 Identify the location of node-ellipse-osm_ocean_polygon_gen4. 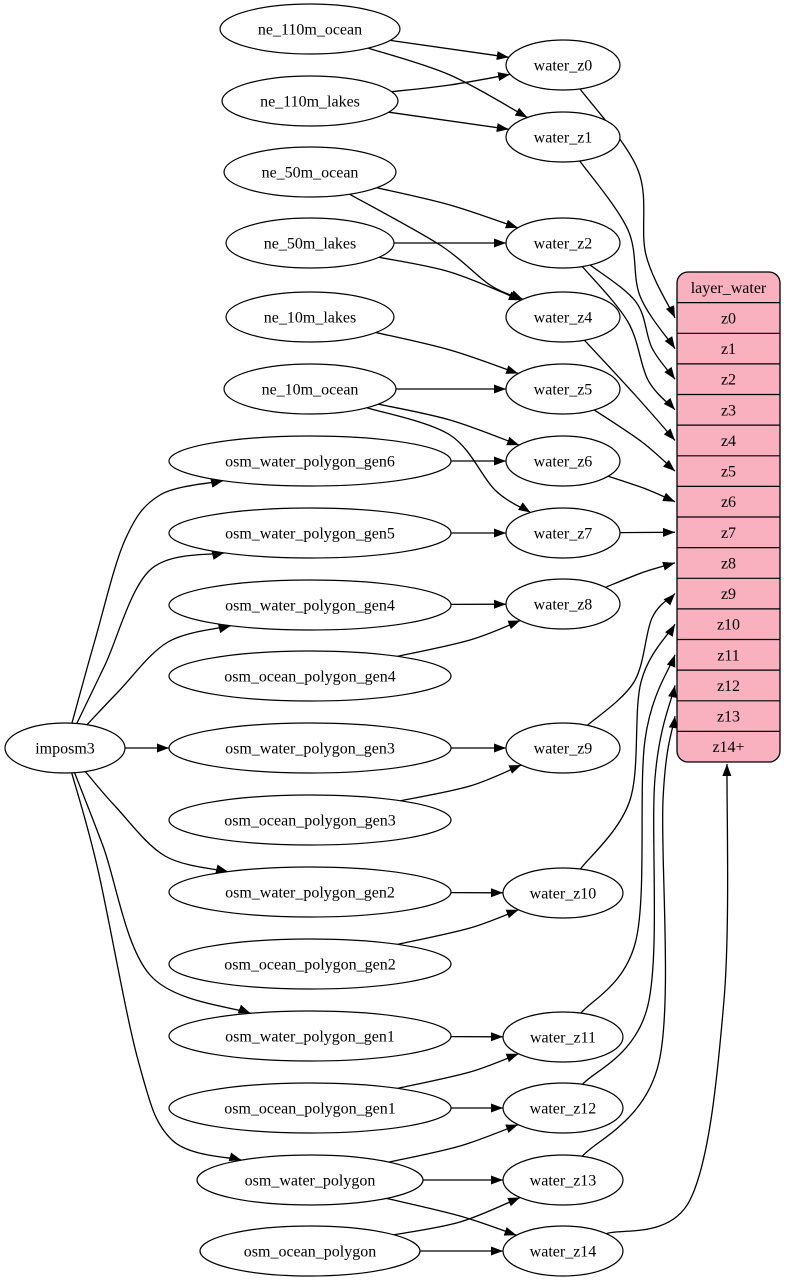
(310, 676).